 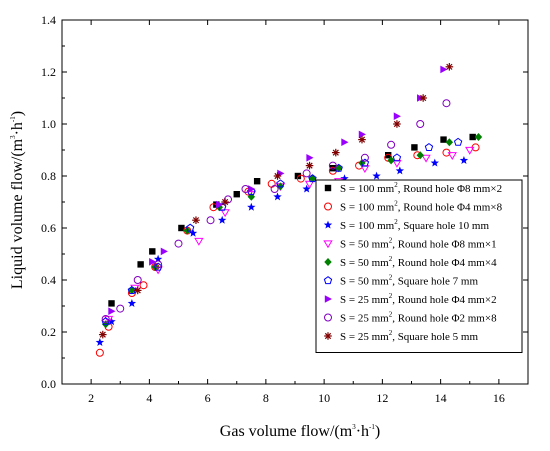 What do you see at coordinates (48, 332) in the screenshot?
I see `y-tick-label: 0.2` at bounding box center [48, 332].